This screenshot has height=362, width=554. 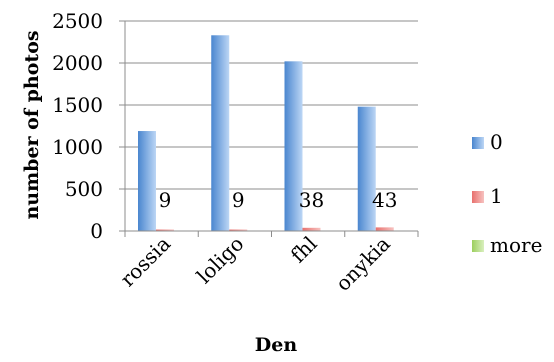 I want to click on legend-label: more, so click(x=516, y=245).